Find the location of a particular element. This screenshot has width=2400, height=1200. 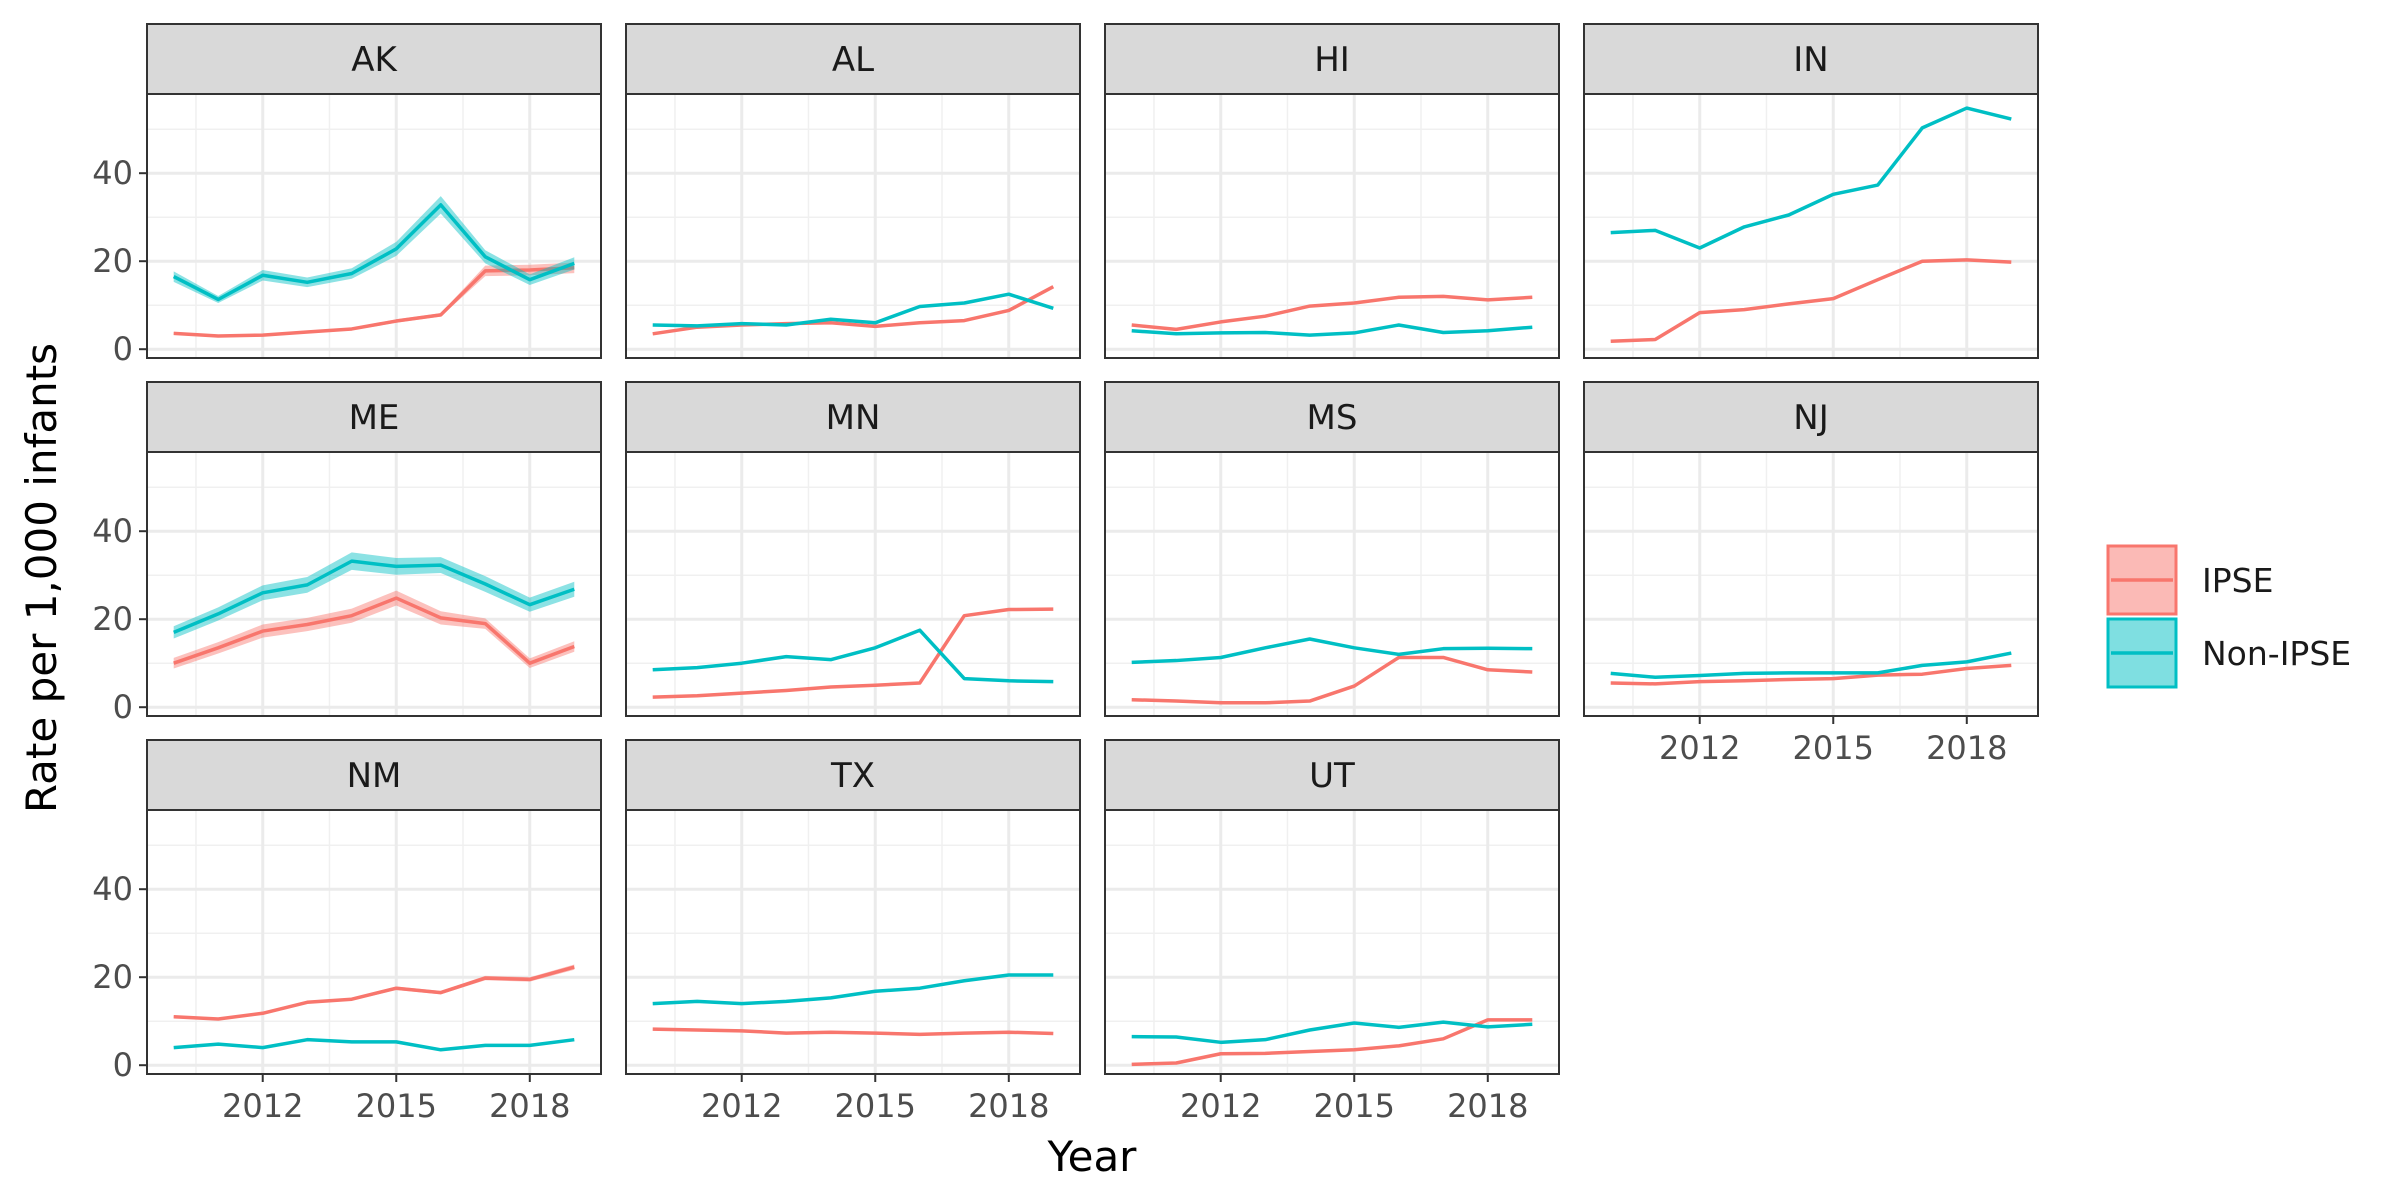

legend-label-ipse: IPSE is located at coordinates (2237, 580).